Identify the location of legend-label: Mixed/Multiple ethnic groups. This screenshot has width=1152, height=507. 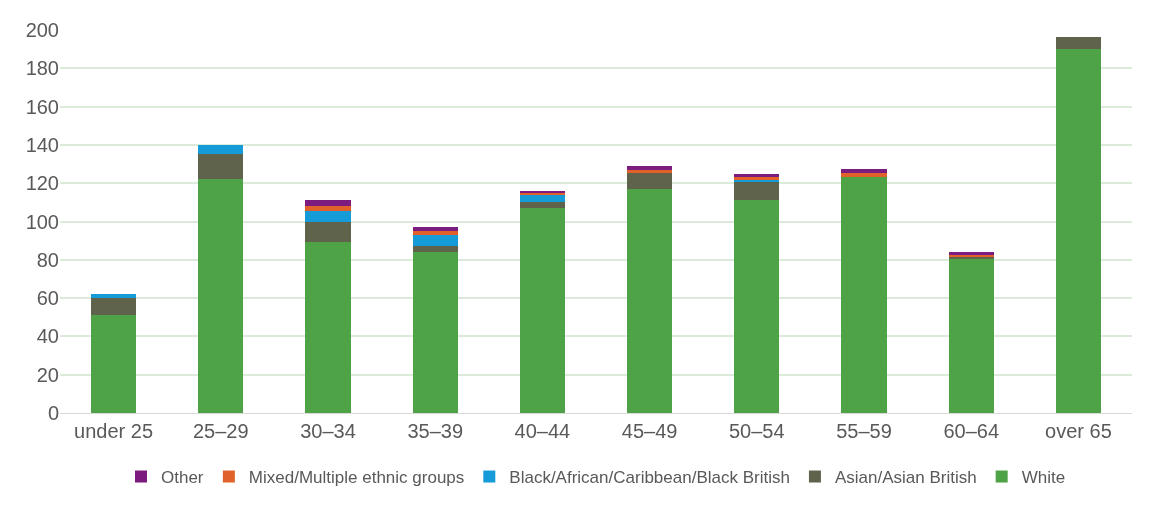
(356, 478).